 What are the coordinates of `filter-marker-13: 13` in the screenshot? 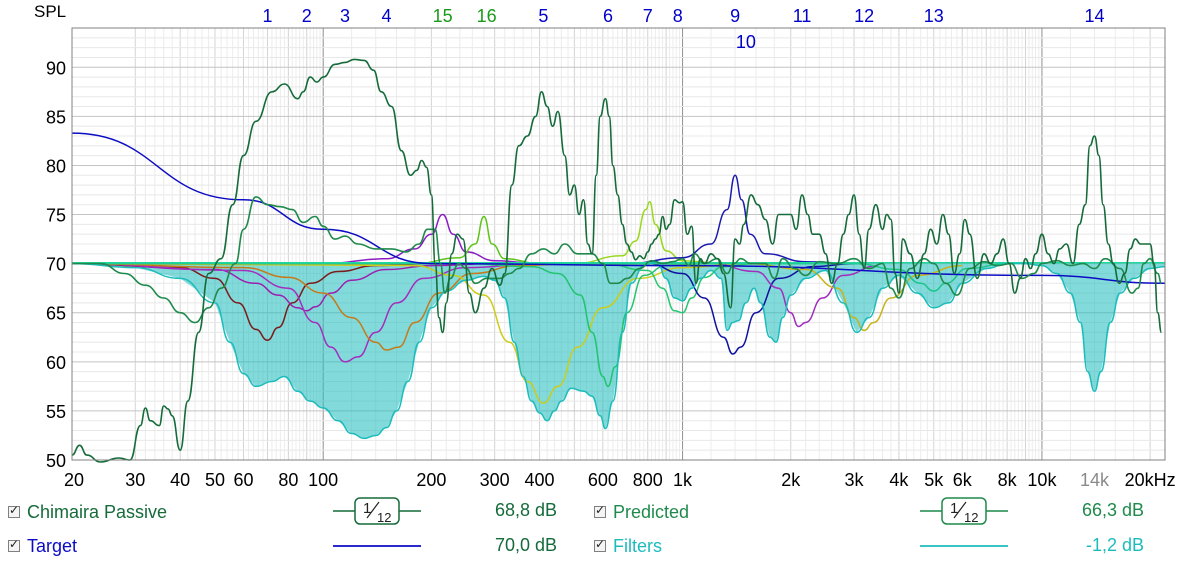 It's located at (934, 16).